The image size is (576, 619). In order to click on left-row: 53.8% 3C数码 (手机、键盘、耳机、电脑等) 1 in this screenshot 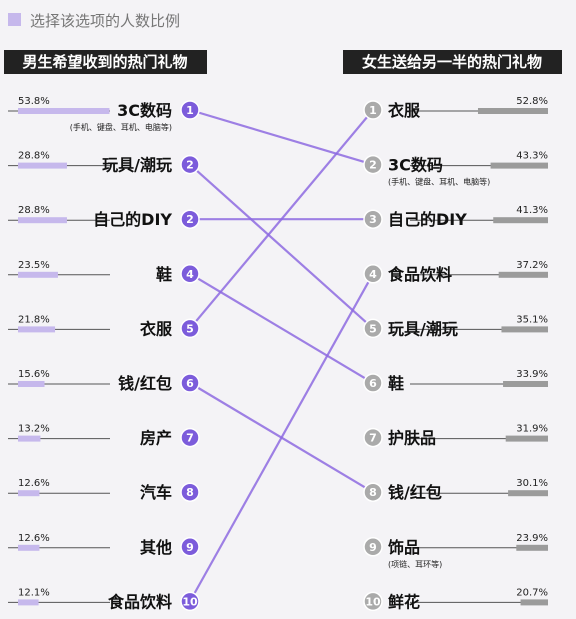, I will do `click(104, 114)`.